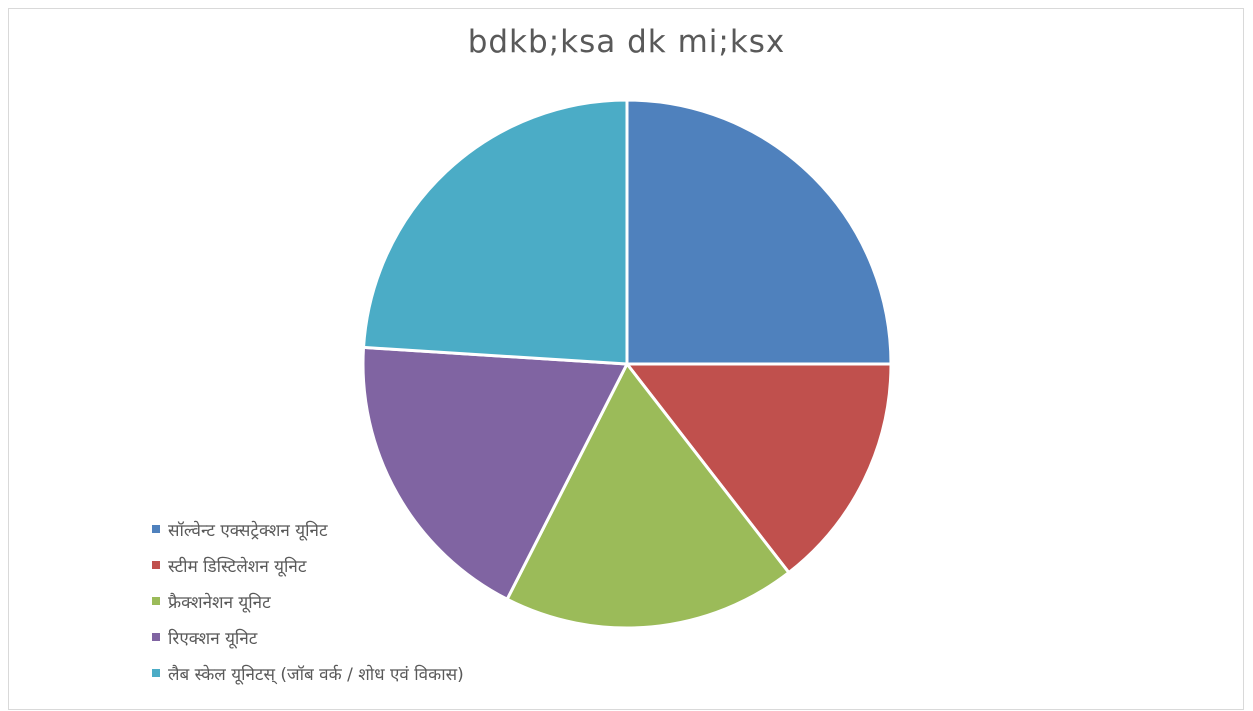 This screenshot has height=711, width=1253. I want to click on legend-item-1: सॉल्वेन्ट एक्सट्रेक्शन यूनिट, so click(432, 529).